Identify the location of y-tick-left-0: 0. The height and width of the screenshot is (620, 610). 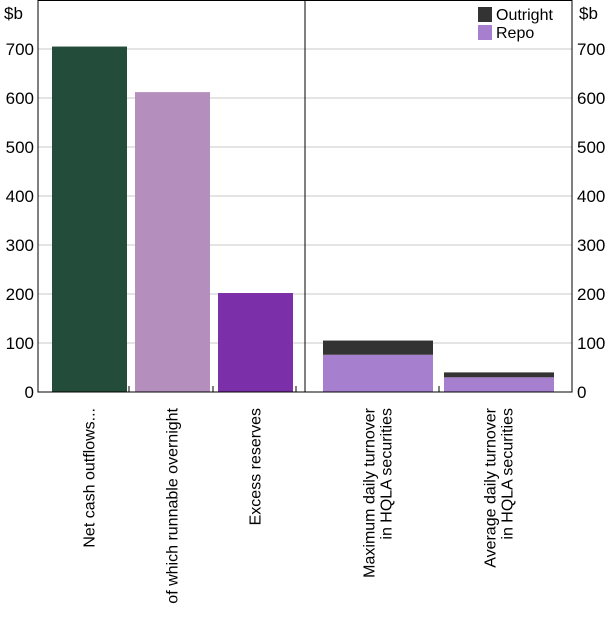
(29, 392).